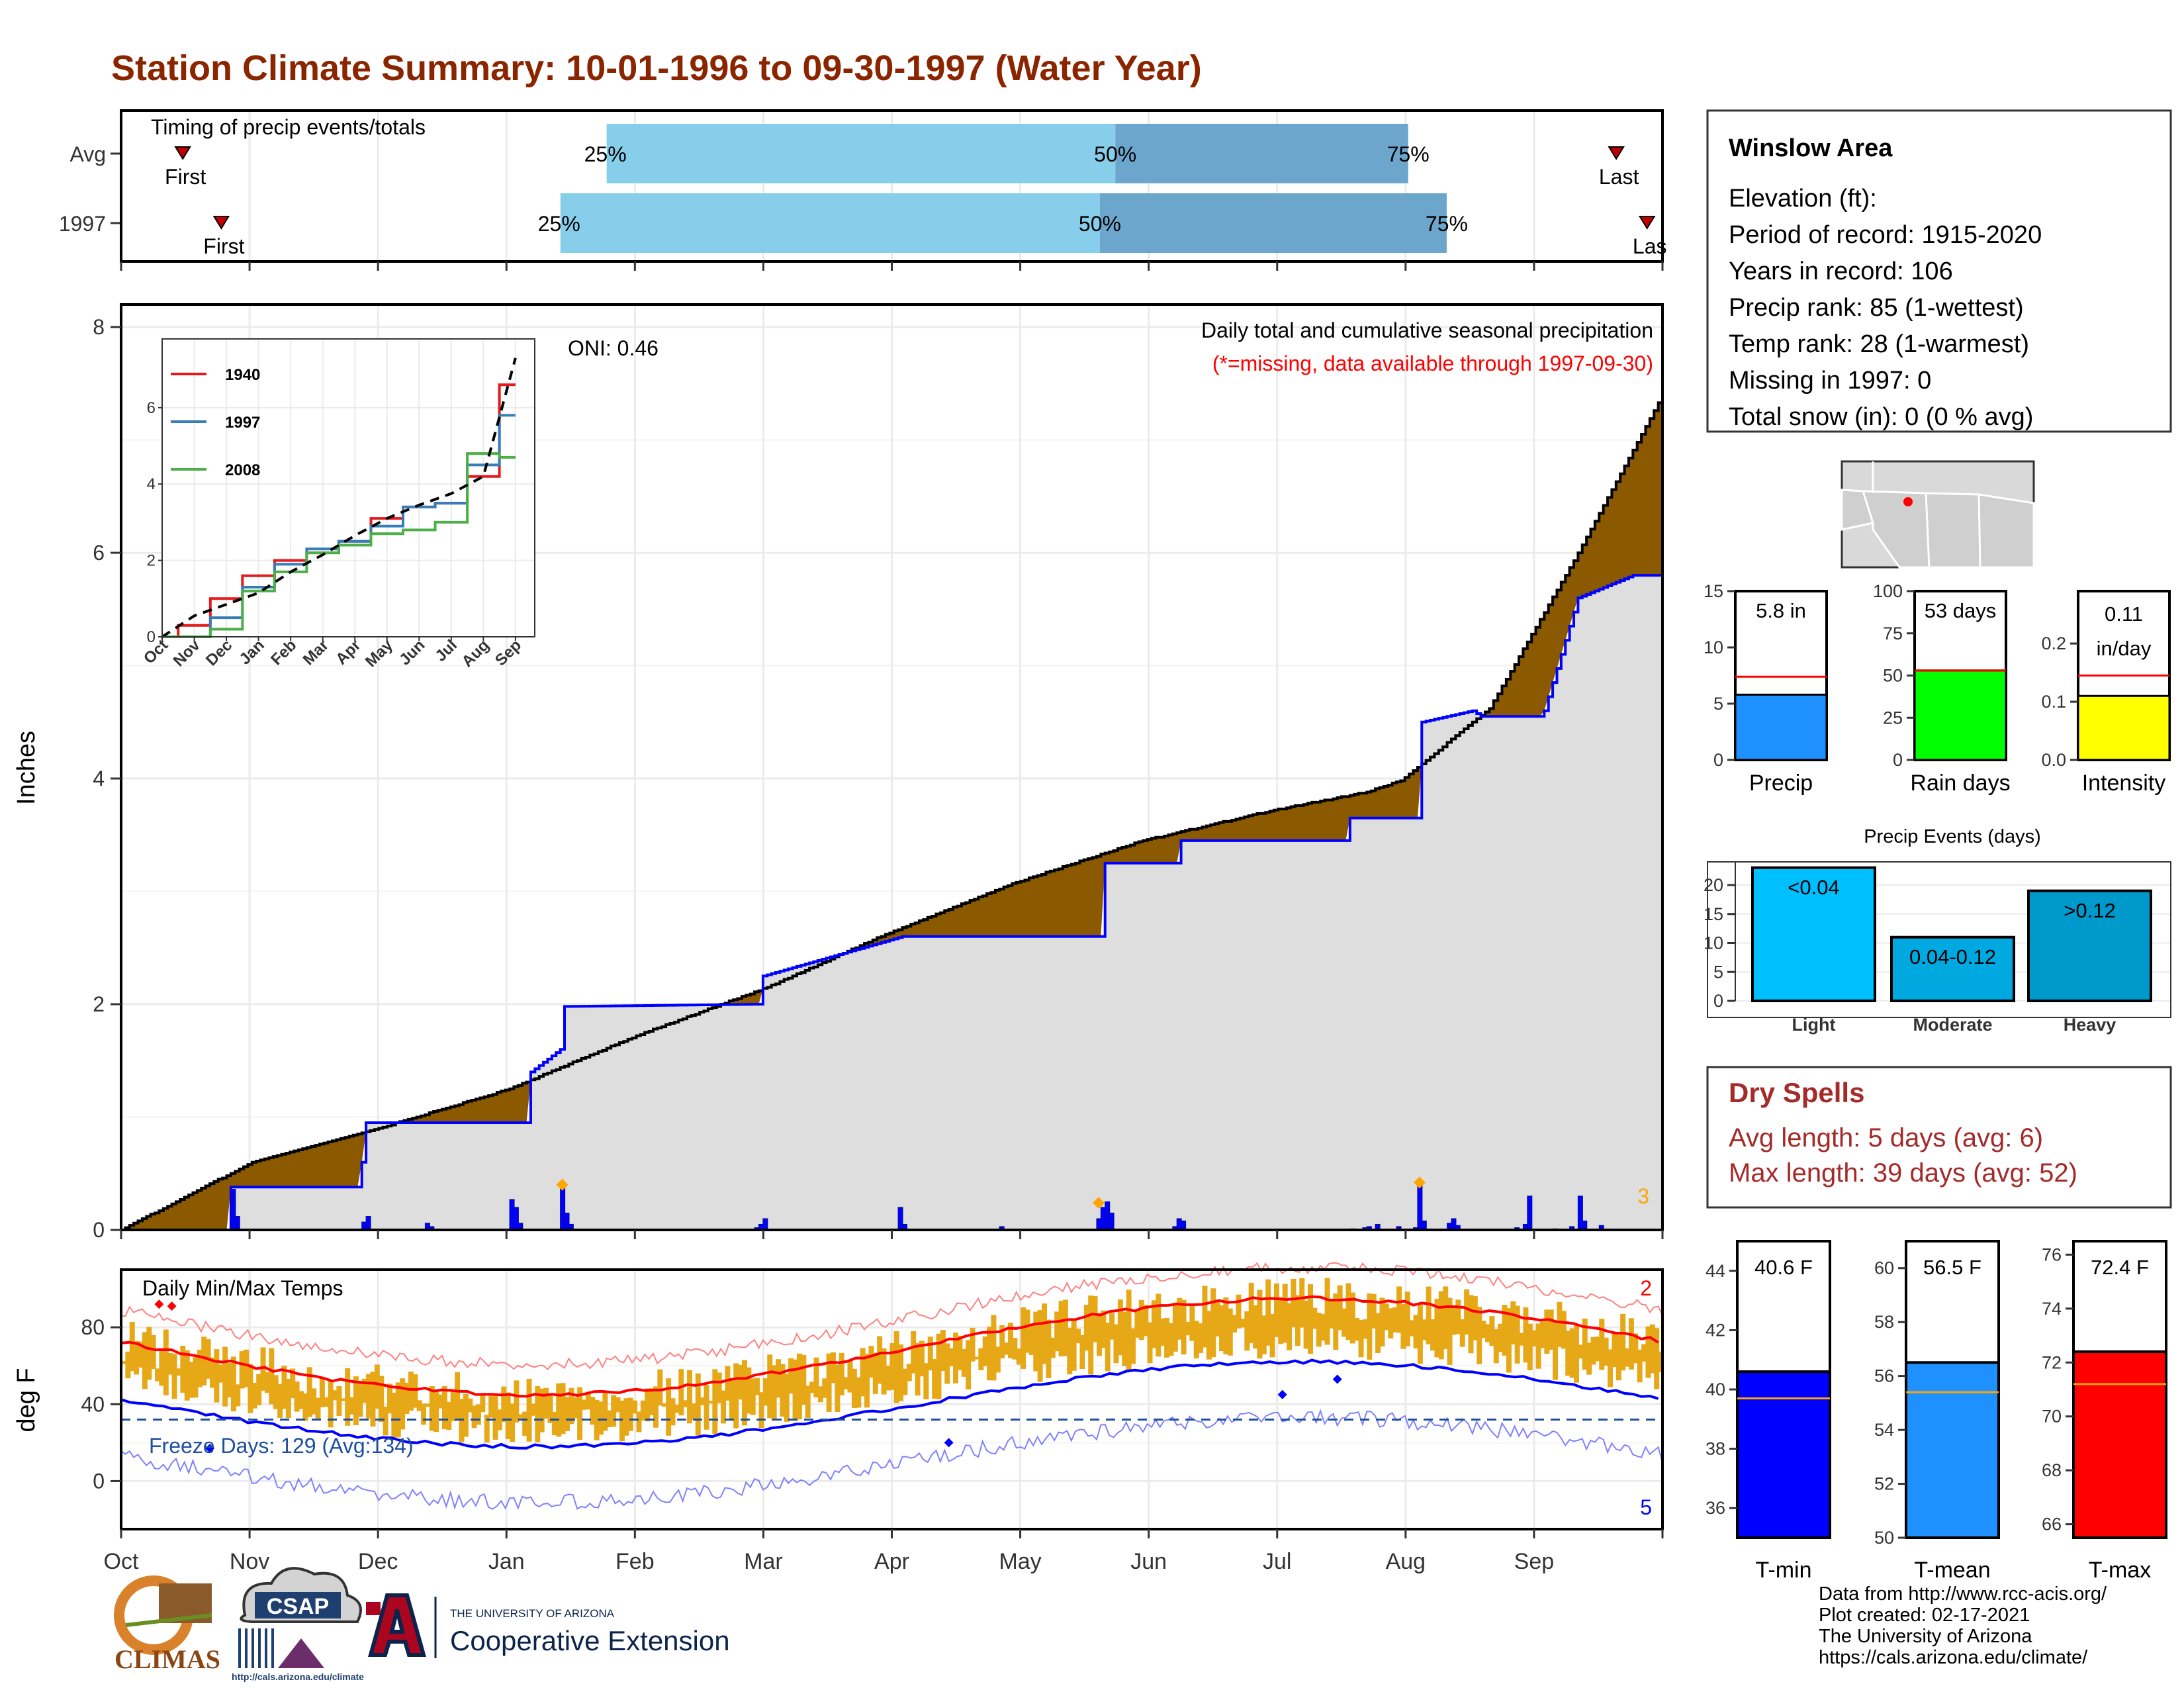 The image size is (2184, 1688). What do you see at coordinates (397, 1625) in the screenshot?
I see `ua-logo-icon` at bounding box center [397, 1625].